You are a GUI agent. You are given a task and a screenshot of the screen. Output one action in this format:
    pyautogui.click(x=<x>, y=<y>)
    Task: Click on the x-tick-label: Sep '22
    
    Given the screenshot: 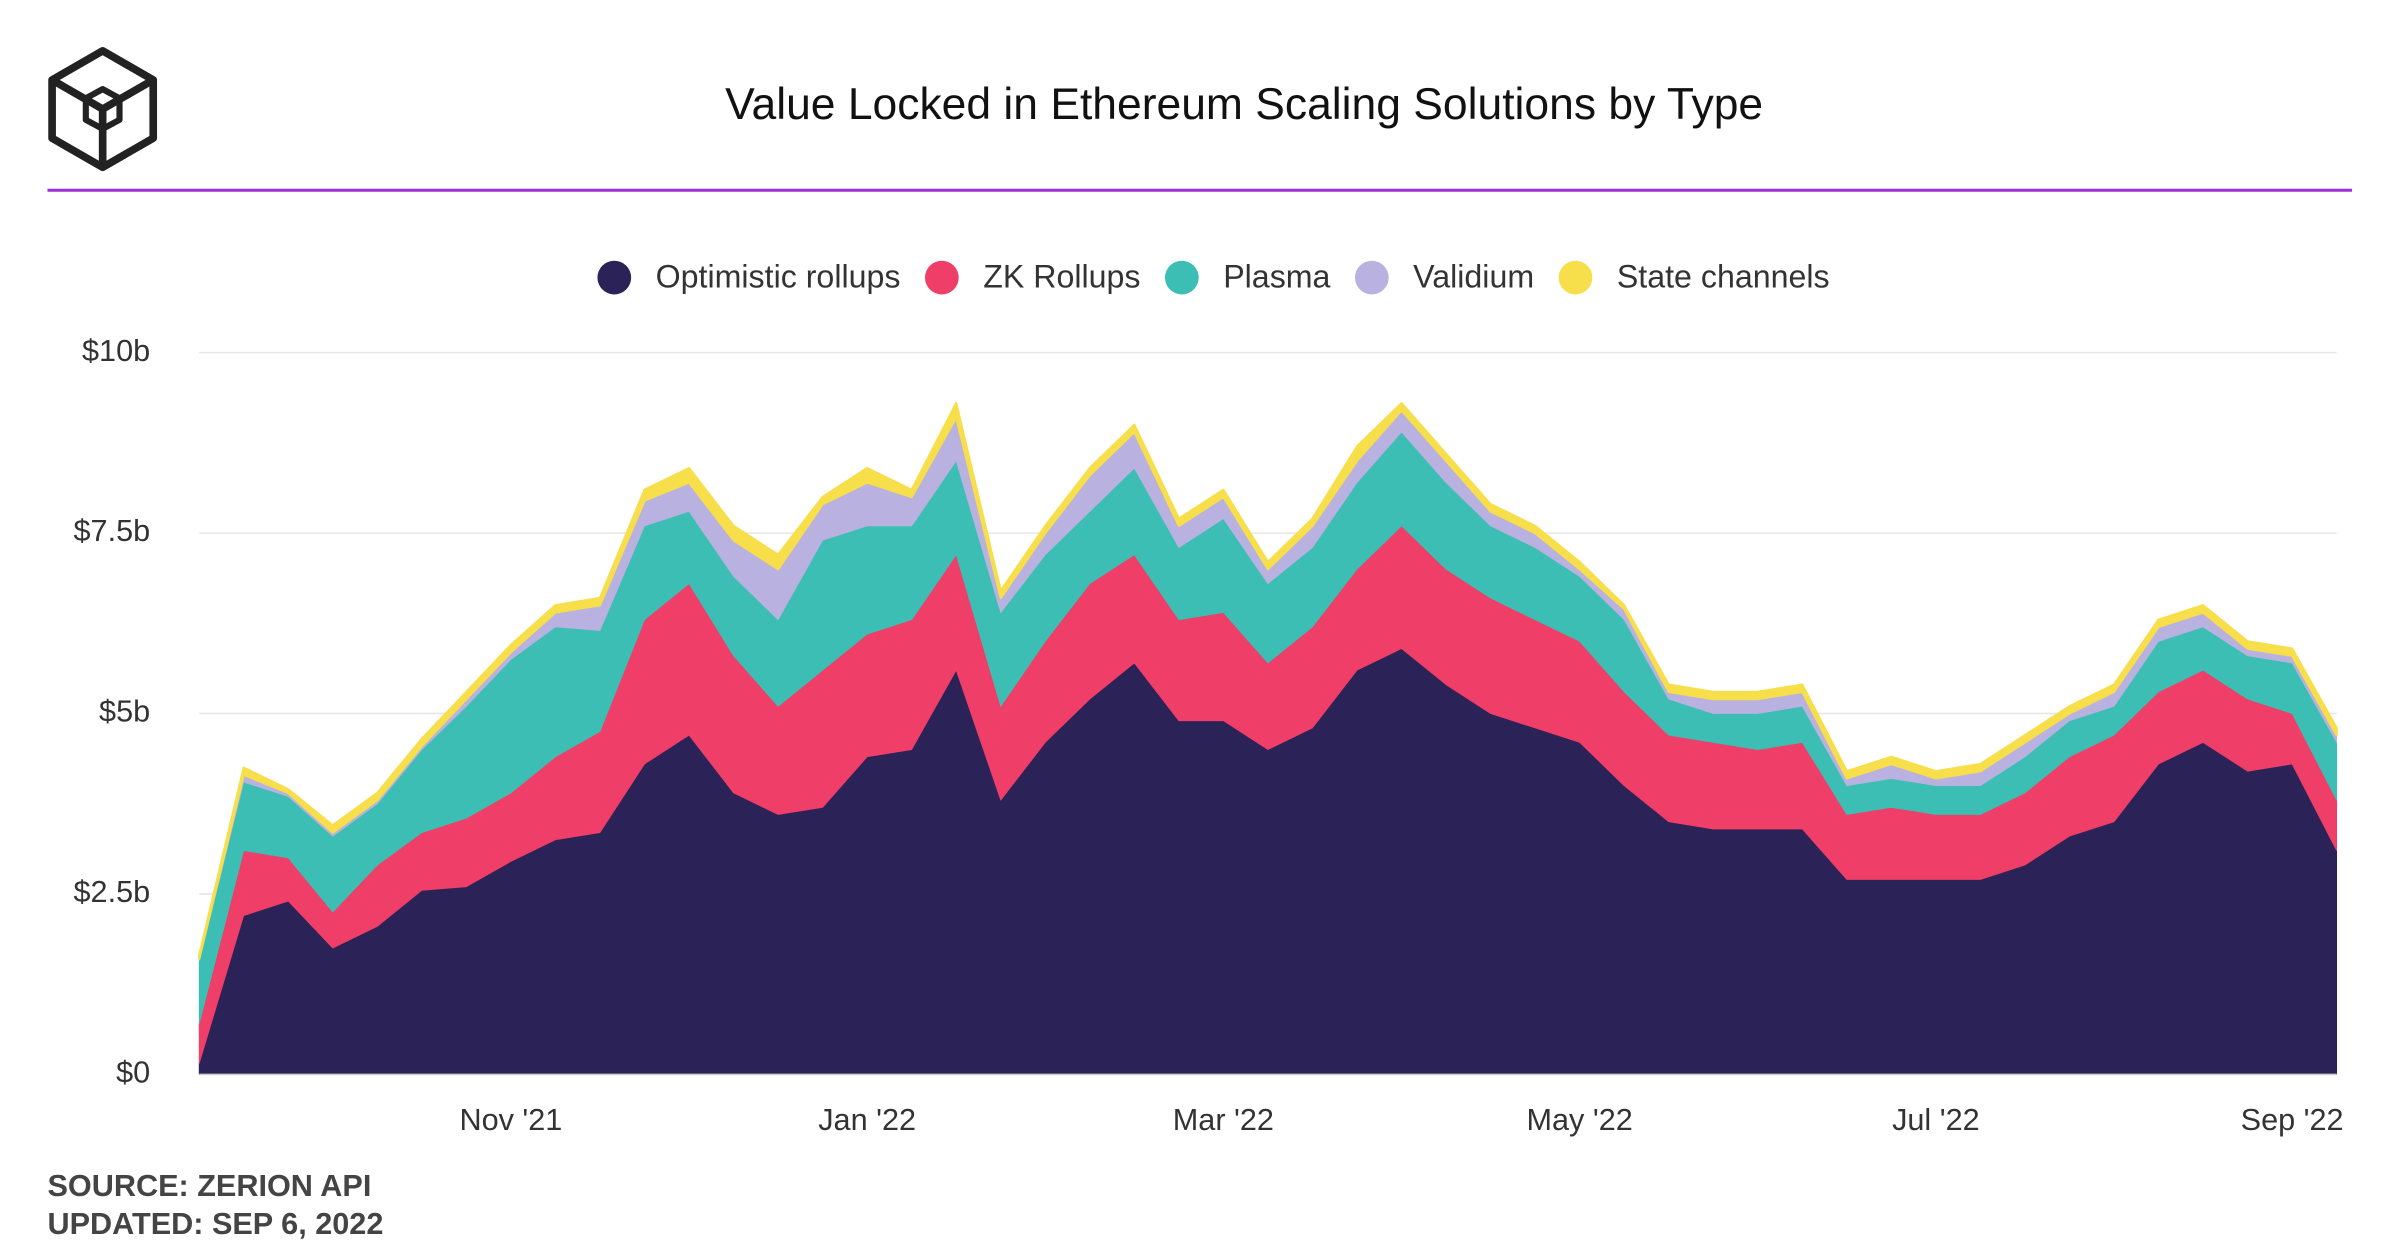 What is the action you would take?
    pyautogui.click(x=2292, y=1120)
    